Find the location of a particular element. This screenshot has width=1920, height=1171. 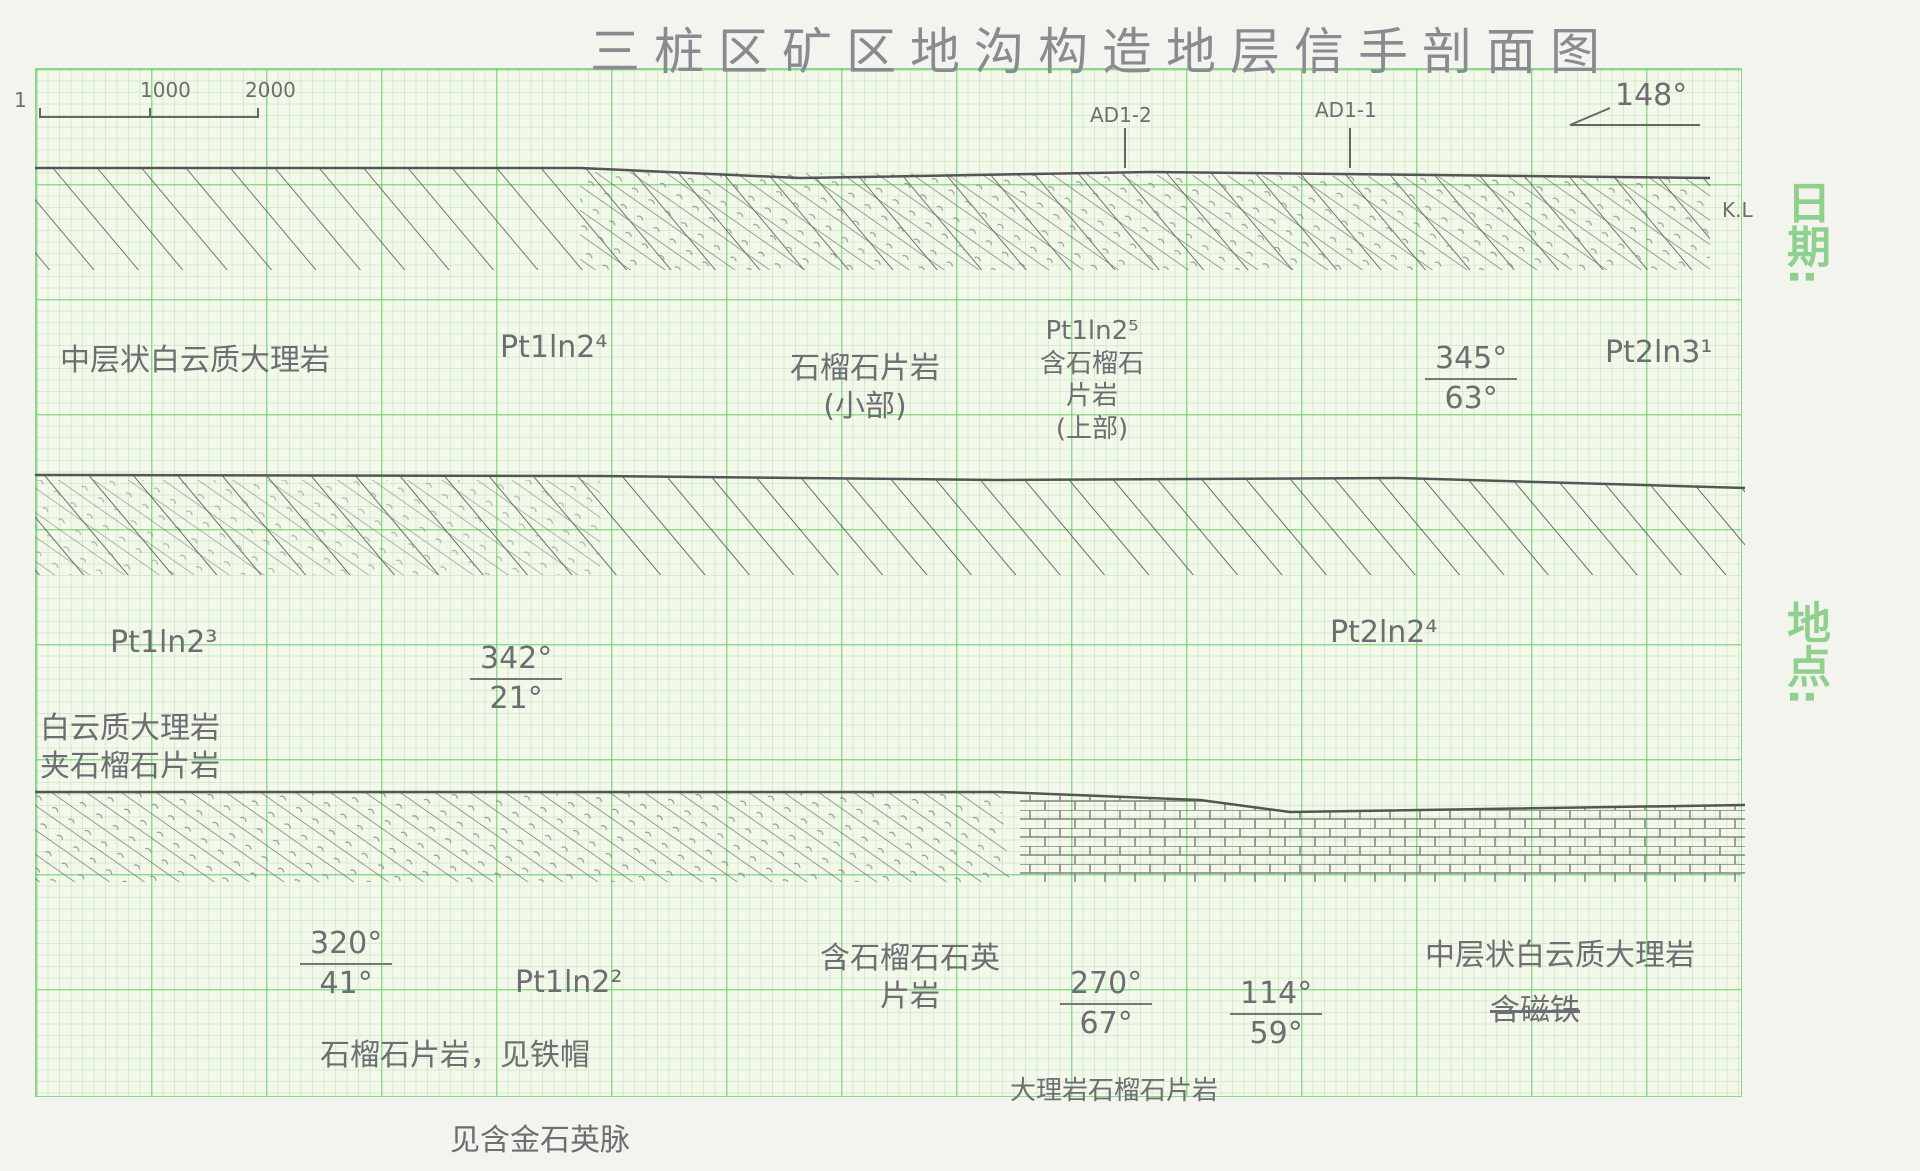

formation-label: Pt1ln2⁴ is located at coordinates (554, 347).